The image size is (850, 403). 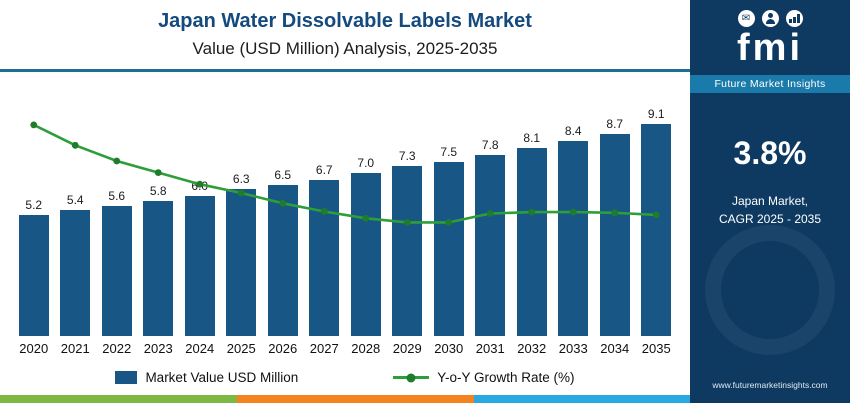 What do you see at coordinates (324, 258) in the screenshot?
I see `bar-2027` at bounding box center [324, 258].